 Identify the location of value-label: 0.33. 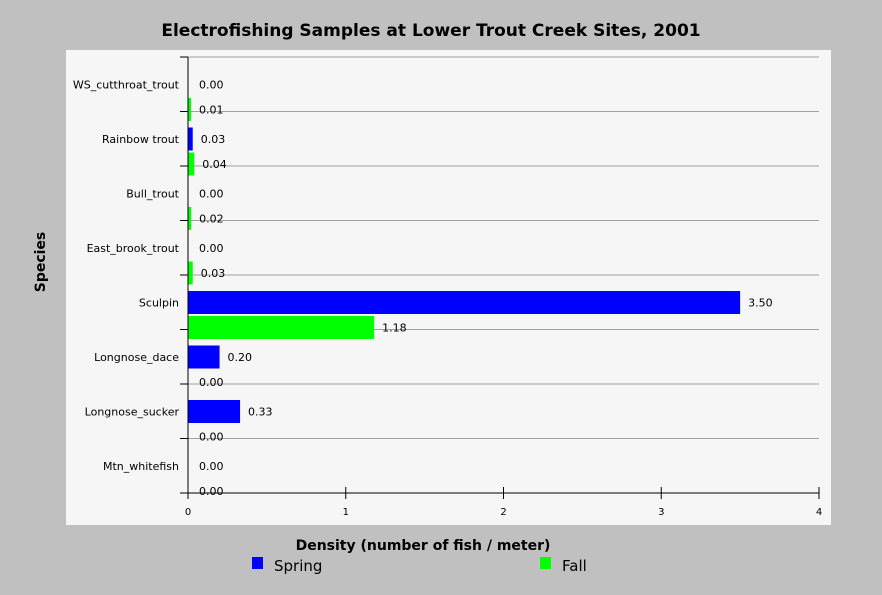
(260, 412).